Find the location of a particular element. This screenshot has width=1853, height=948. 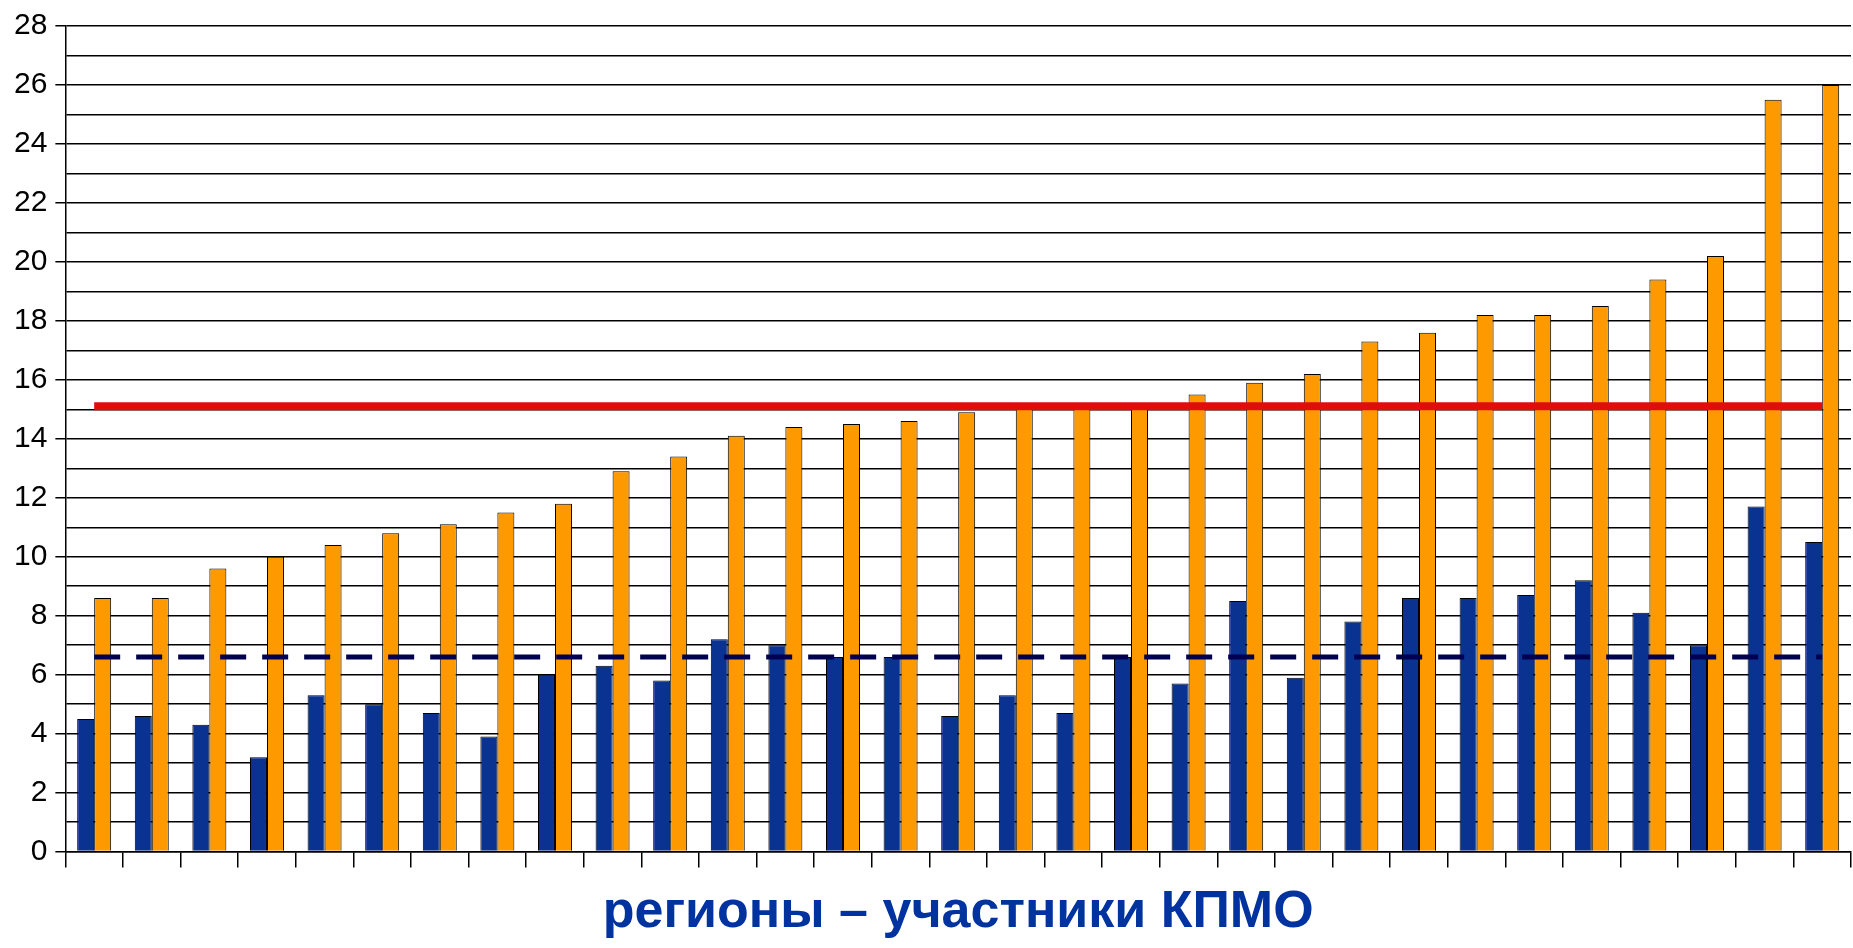

y-tick-label: 4 is located at coordinates (39, 731).